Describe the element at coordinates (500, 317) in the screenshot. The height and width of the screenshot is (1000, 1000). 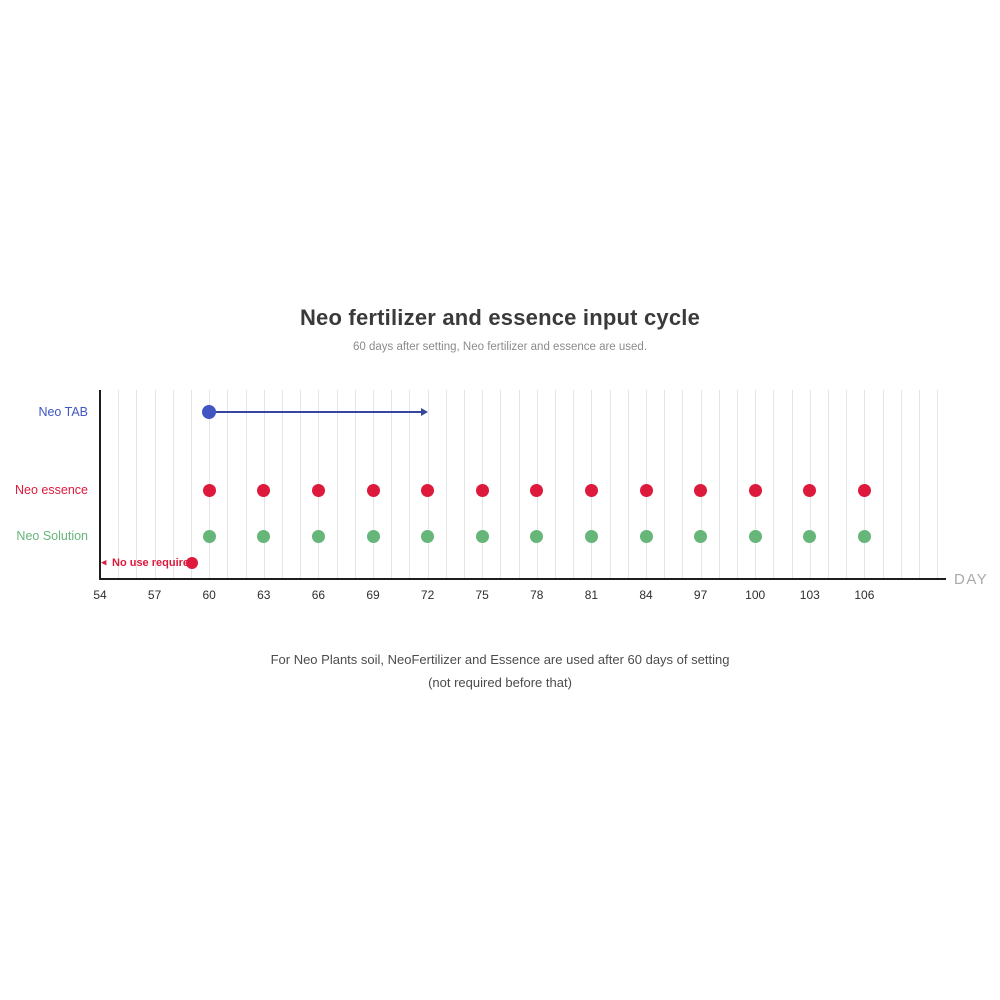
I see `chart-title: Neo fertilizer and essence input cycle` at that location.